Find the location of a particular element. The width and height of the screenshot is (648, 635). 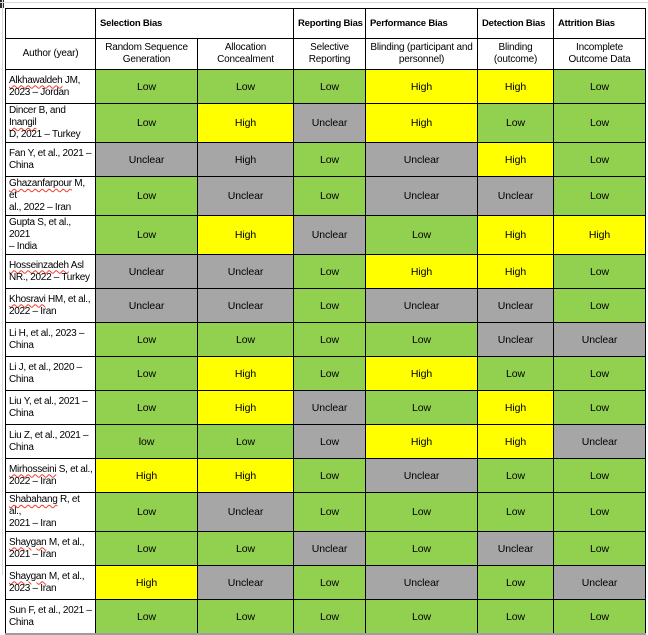

group-attrition-bias: Attrition Bias is located at coordinates (599, 23).